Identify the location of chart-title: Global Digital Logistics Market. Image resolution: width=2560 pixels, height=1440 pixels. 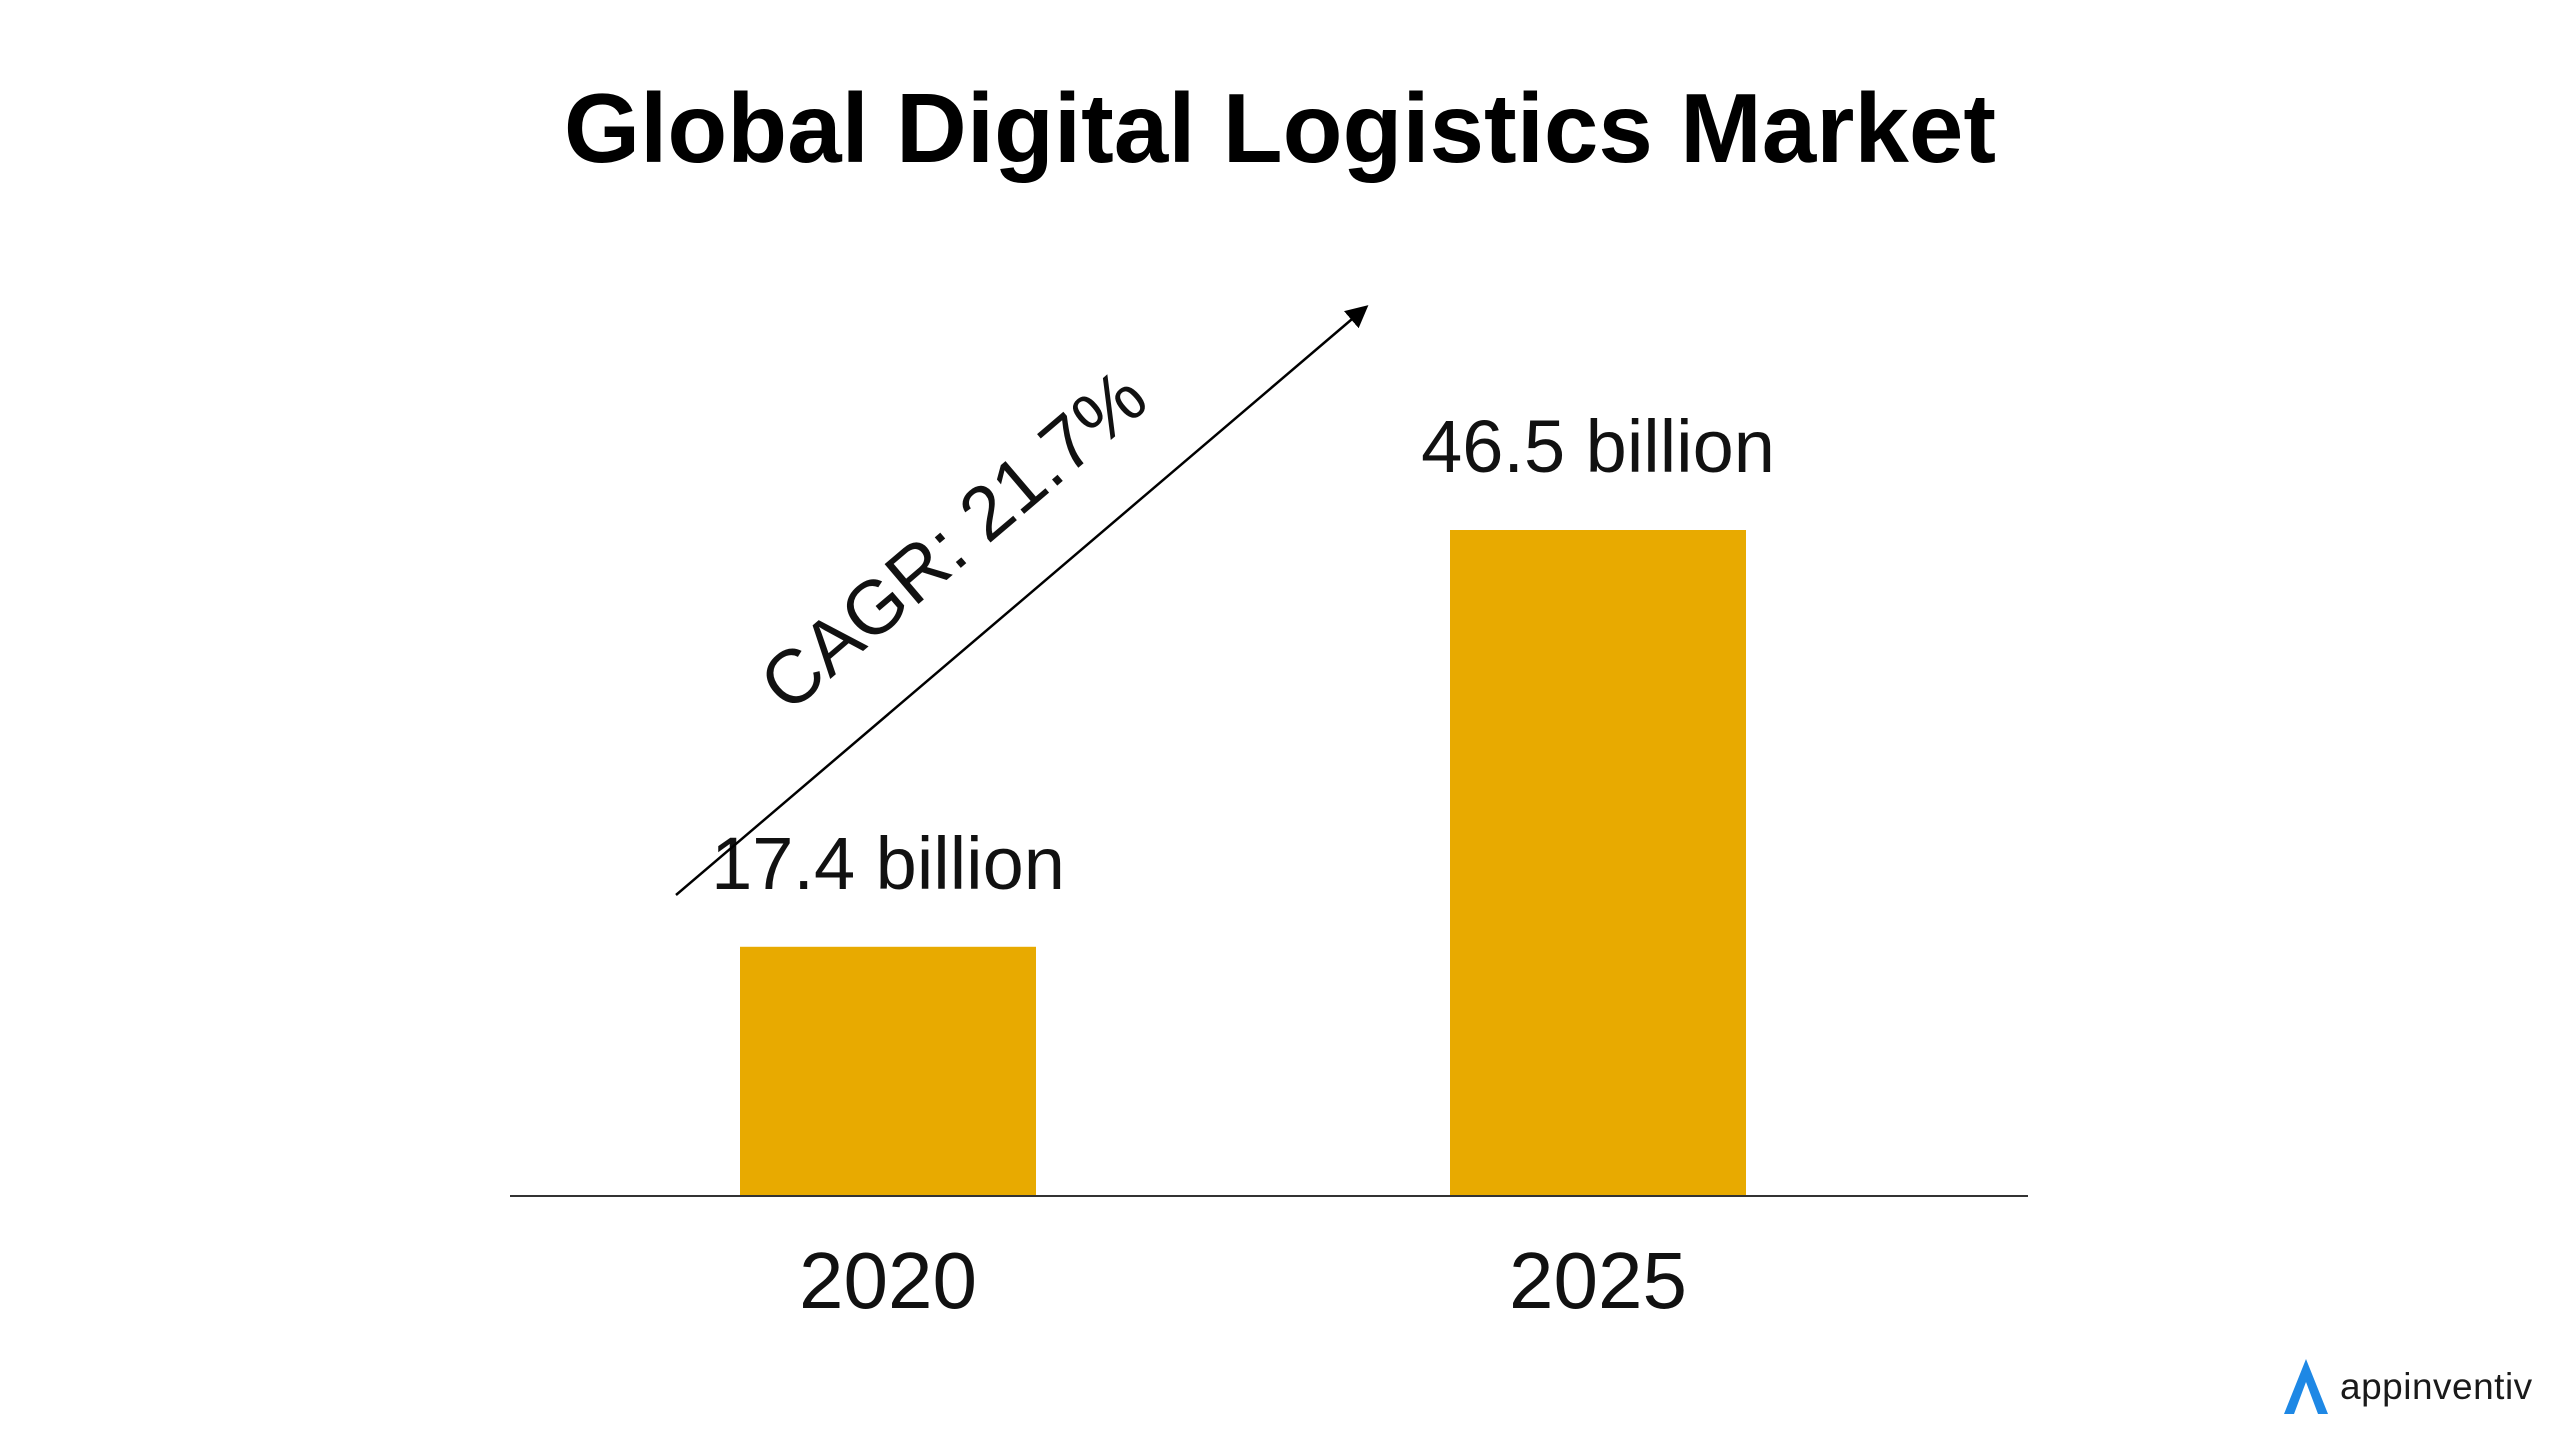
(1280, 128).